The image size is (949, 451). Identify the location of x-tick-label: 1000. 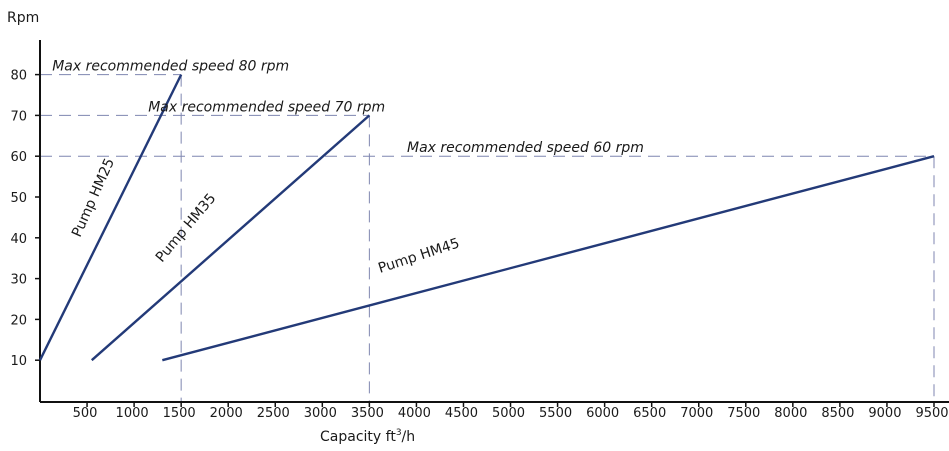
(132, 413).